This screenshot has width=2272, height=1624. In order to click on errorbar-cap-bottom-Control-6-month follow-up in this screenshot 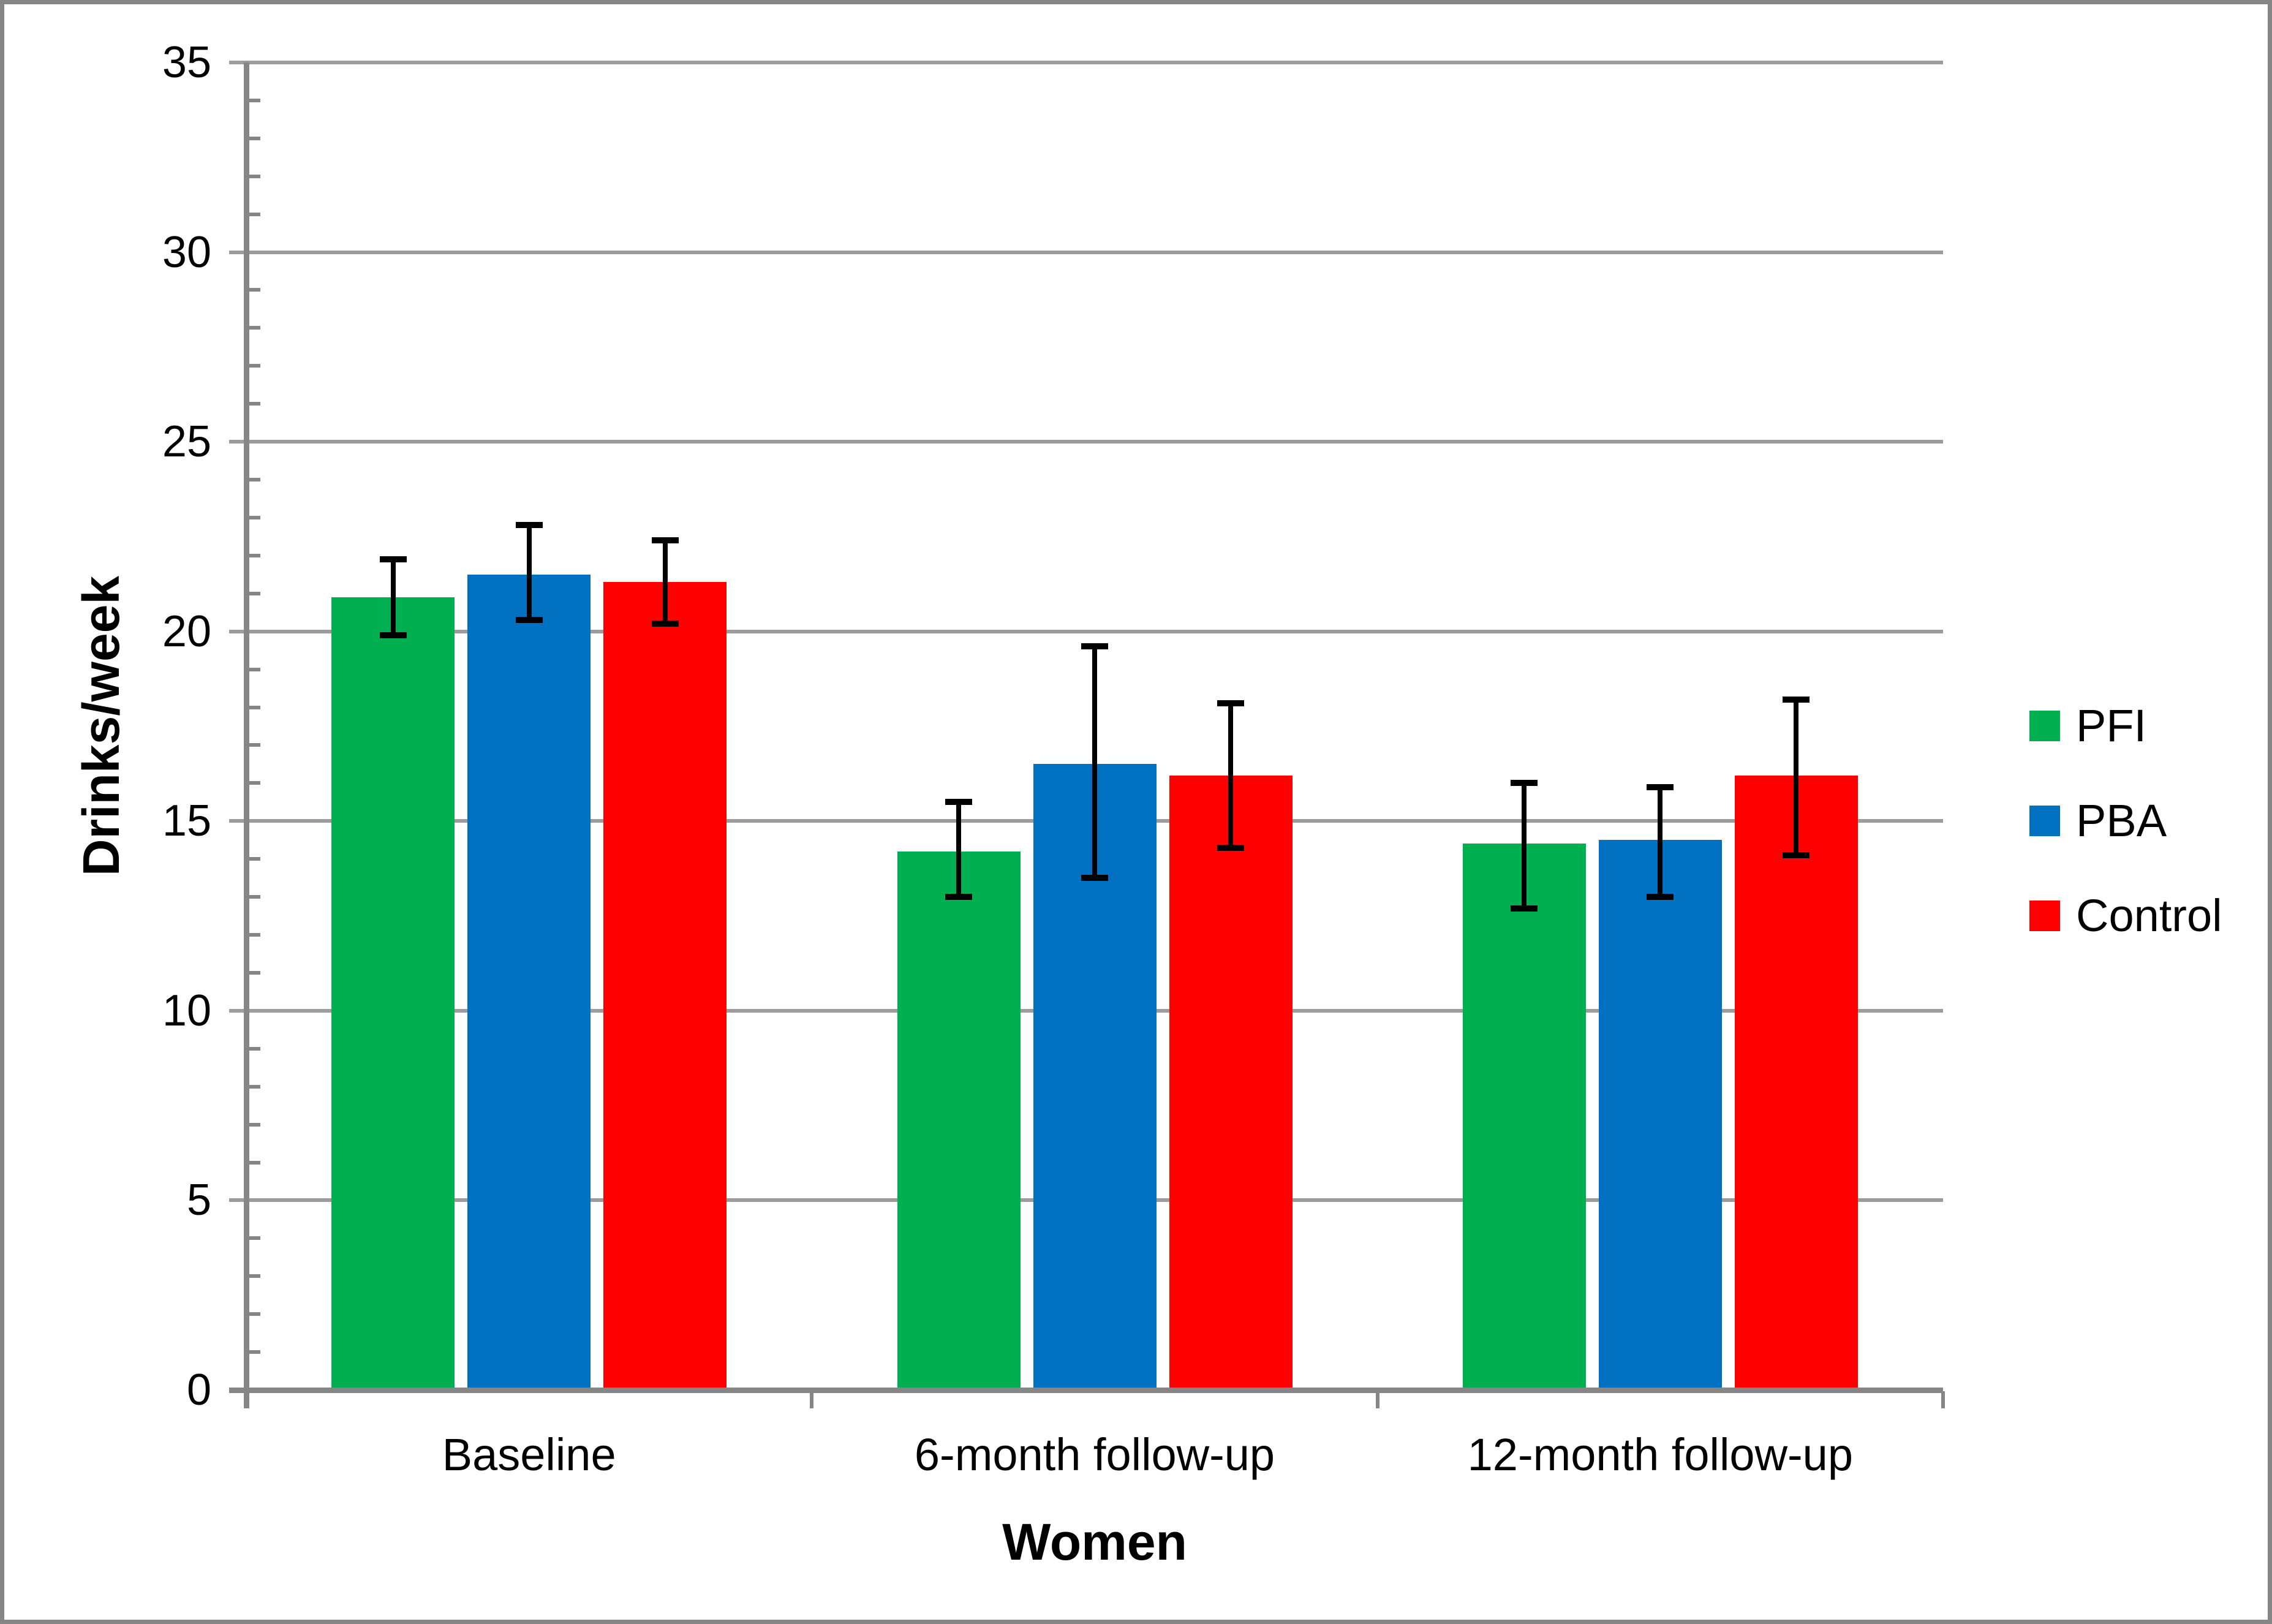, I will do `click(1231, 847)`.